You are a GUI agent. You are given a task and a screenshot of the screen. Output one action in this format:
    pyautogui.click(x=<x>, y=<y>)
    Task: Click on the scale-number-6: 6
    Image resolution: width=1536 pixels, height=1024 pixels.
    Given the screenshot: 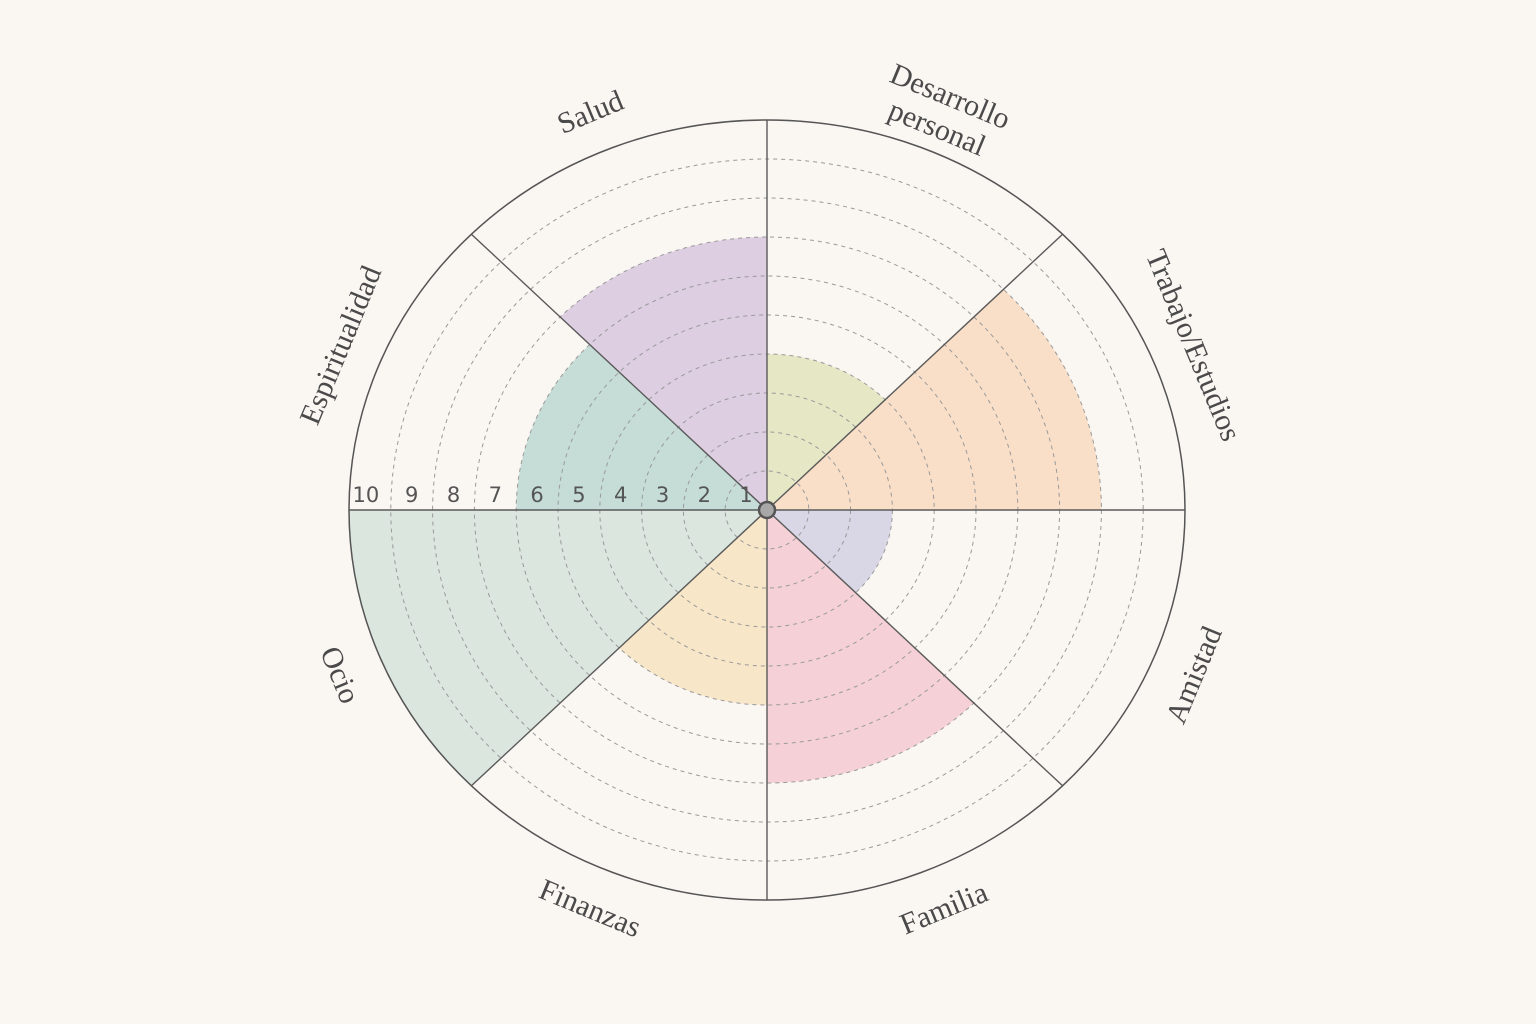 What is the action you would take?
    pyautogui.click(x=536, y=495)
    